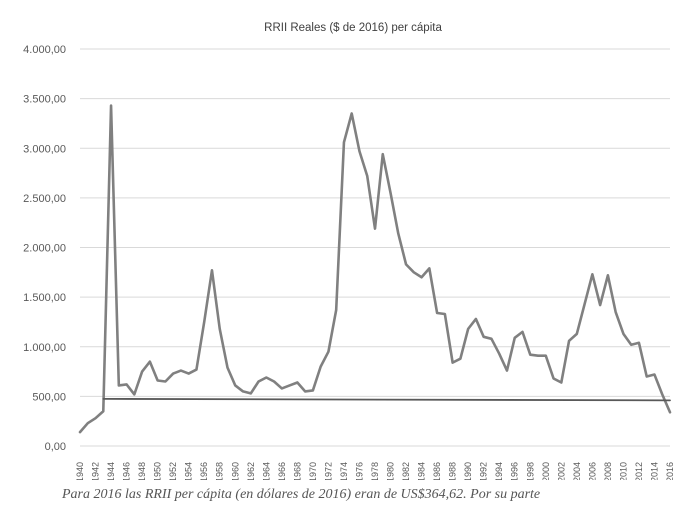 Image resolution: width=692 pixels, height=505 pixels. I want to click on y-tick-label: 2.000,00, so click(44, 249).